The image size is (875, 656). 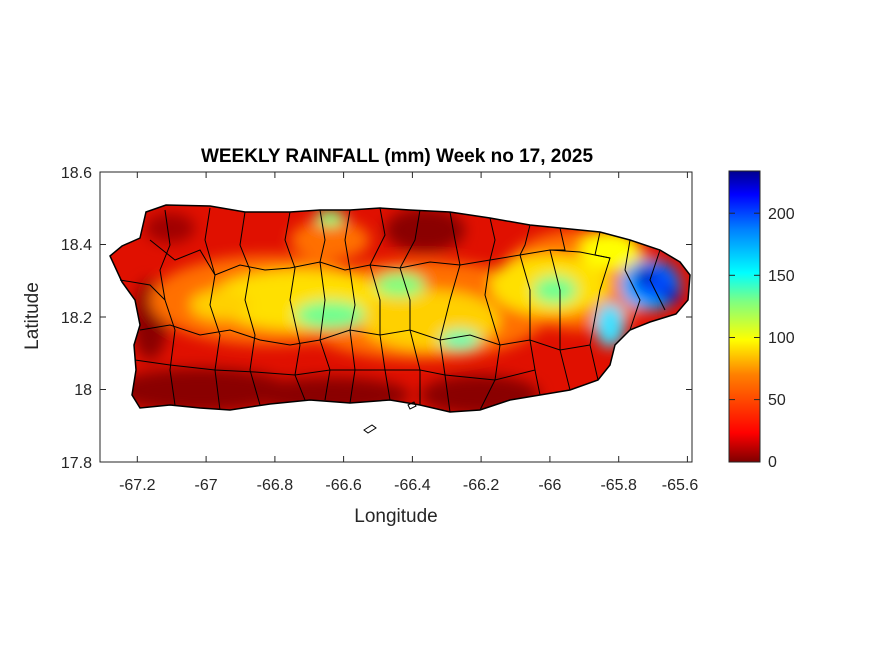 What do you see at coordinates (781, 338) in the screenshot?
I see `colorbar-tick-label: 100` at bounding box center [781, 338].